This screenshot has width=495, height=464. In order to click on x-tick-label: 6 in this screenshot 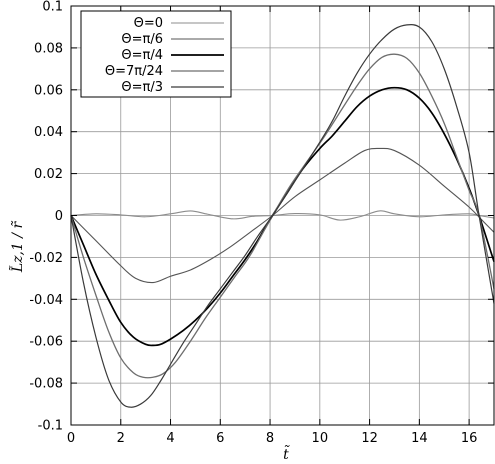, I will do `click(220, 438)`.